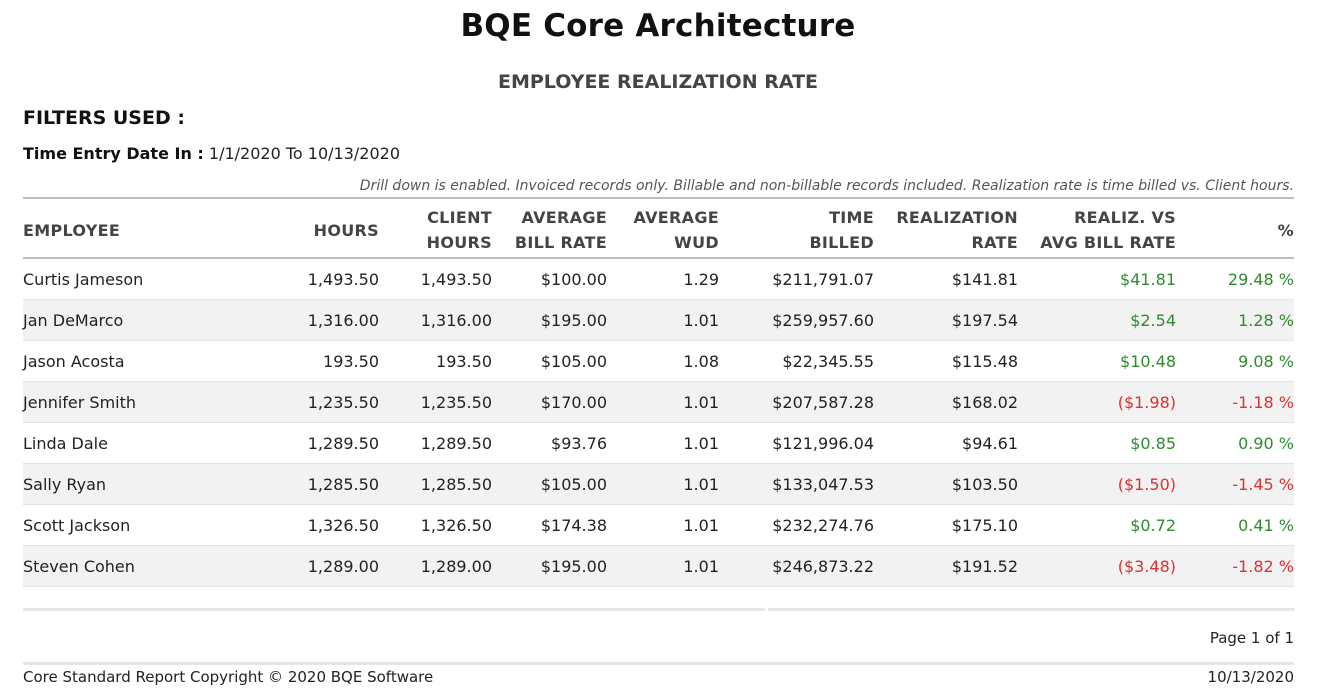  What do you see at coordinates (560, 242) in the screenshot?
I see `column-header-line2: BILL RATE` at bounding box center [560, 242].